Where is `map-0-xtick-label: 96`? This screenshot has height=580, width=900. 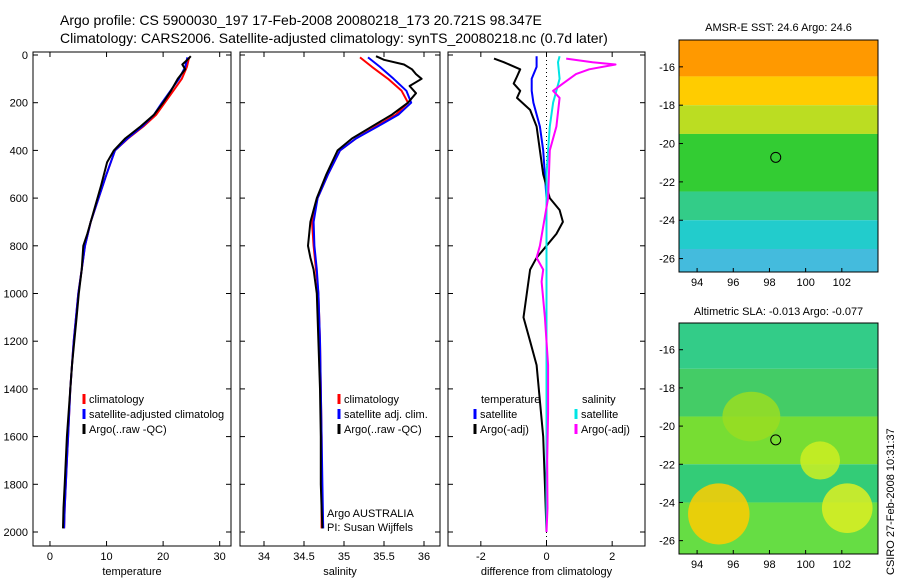
map-0-xtick-label: 96 is located at coordinates (733, 283).